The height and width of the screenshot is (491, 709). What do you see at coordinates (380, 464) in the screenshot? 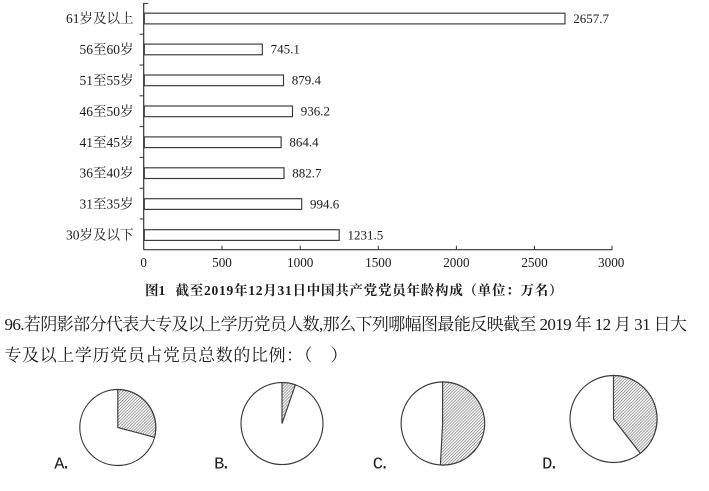
I see `svg-text: C.` at bounding box center [380, 464].